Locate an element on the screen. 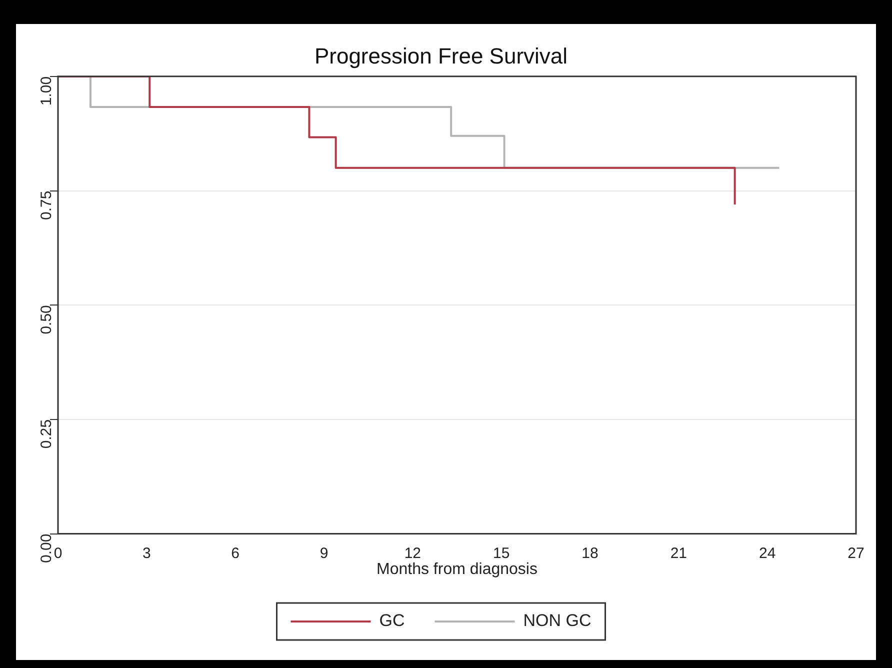 Image resolution: width=892 pixels, height=668 pixels. y-tick-label: 0.50 is located at coordinates (47, 319).